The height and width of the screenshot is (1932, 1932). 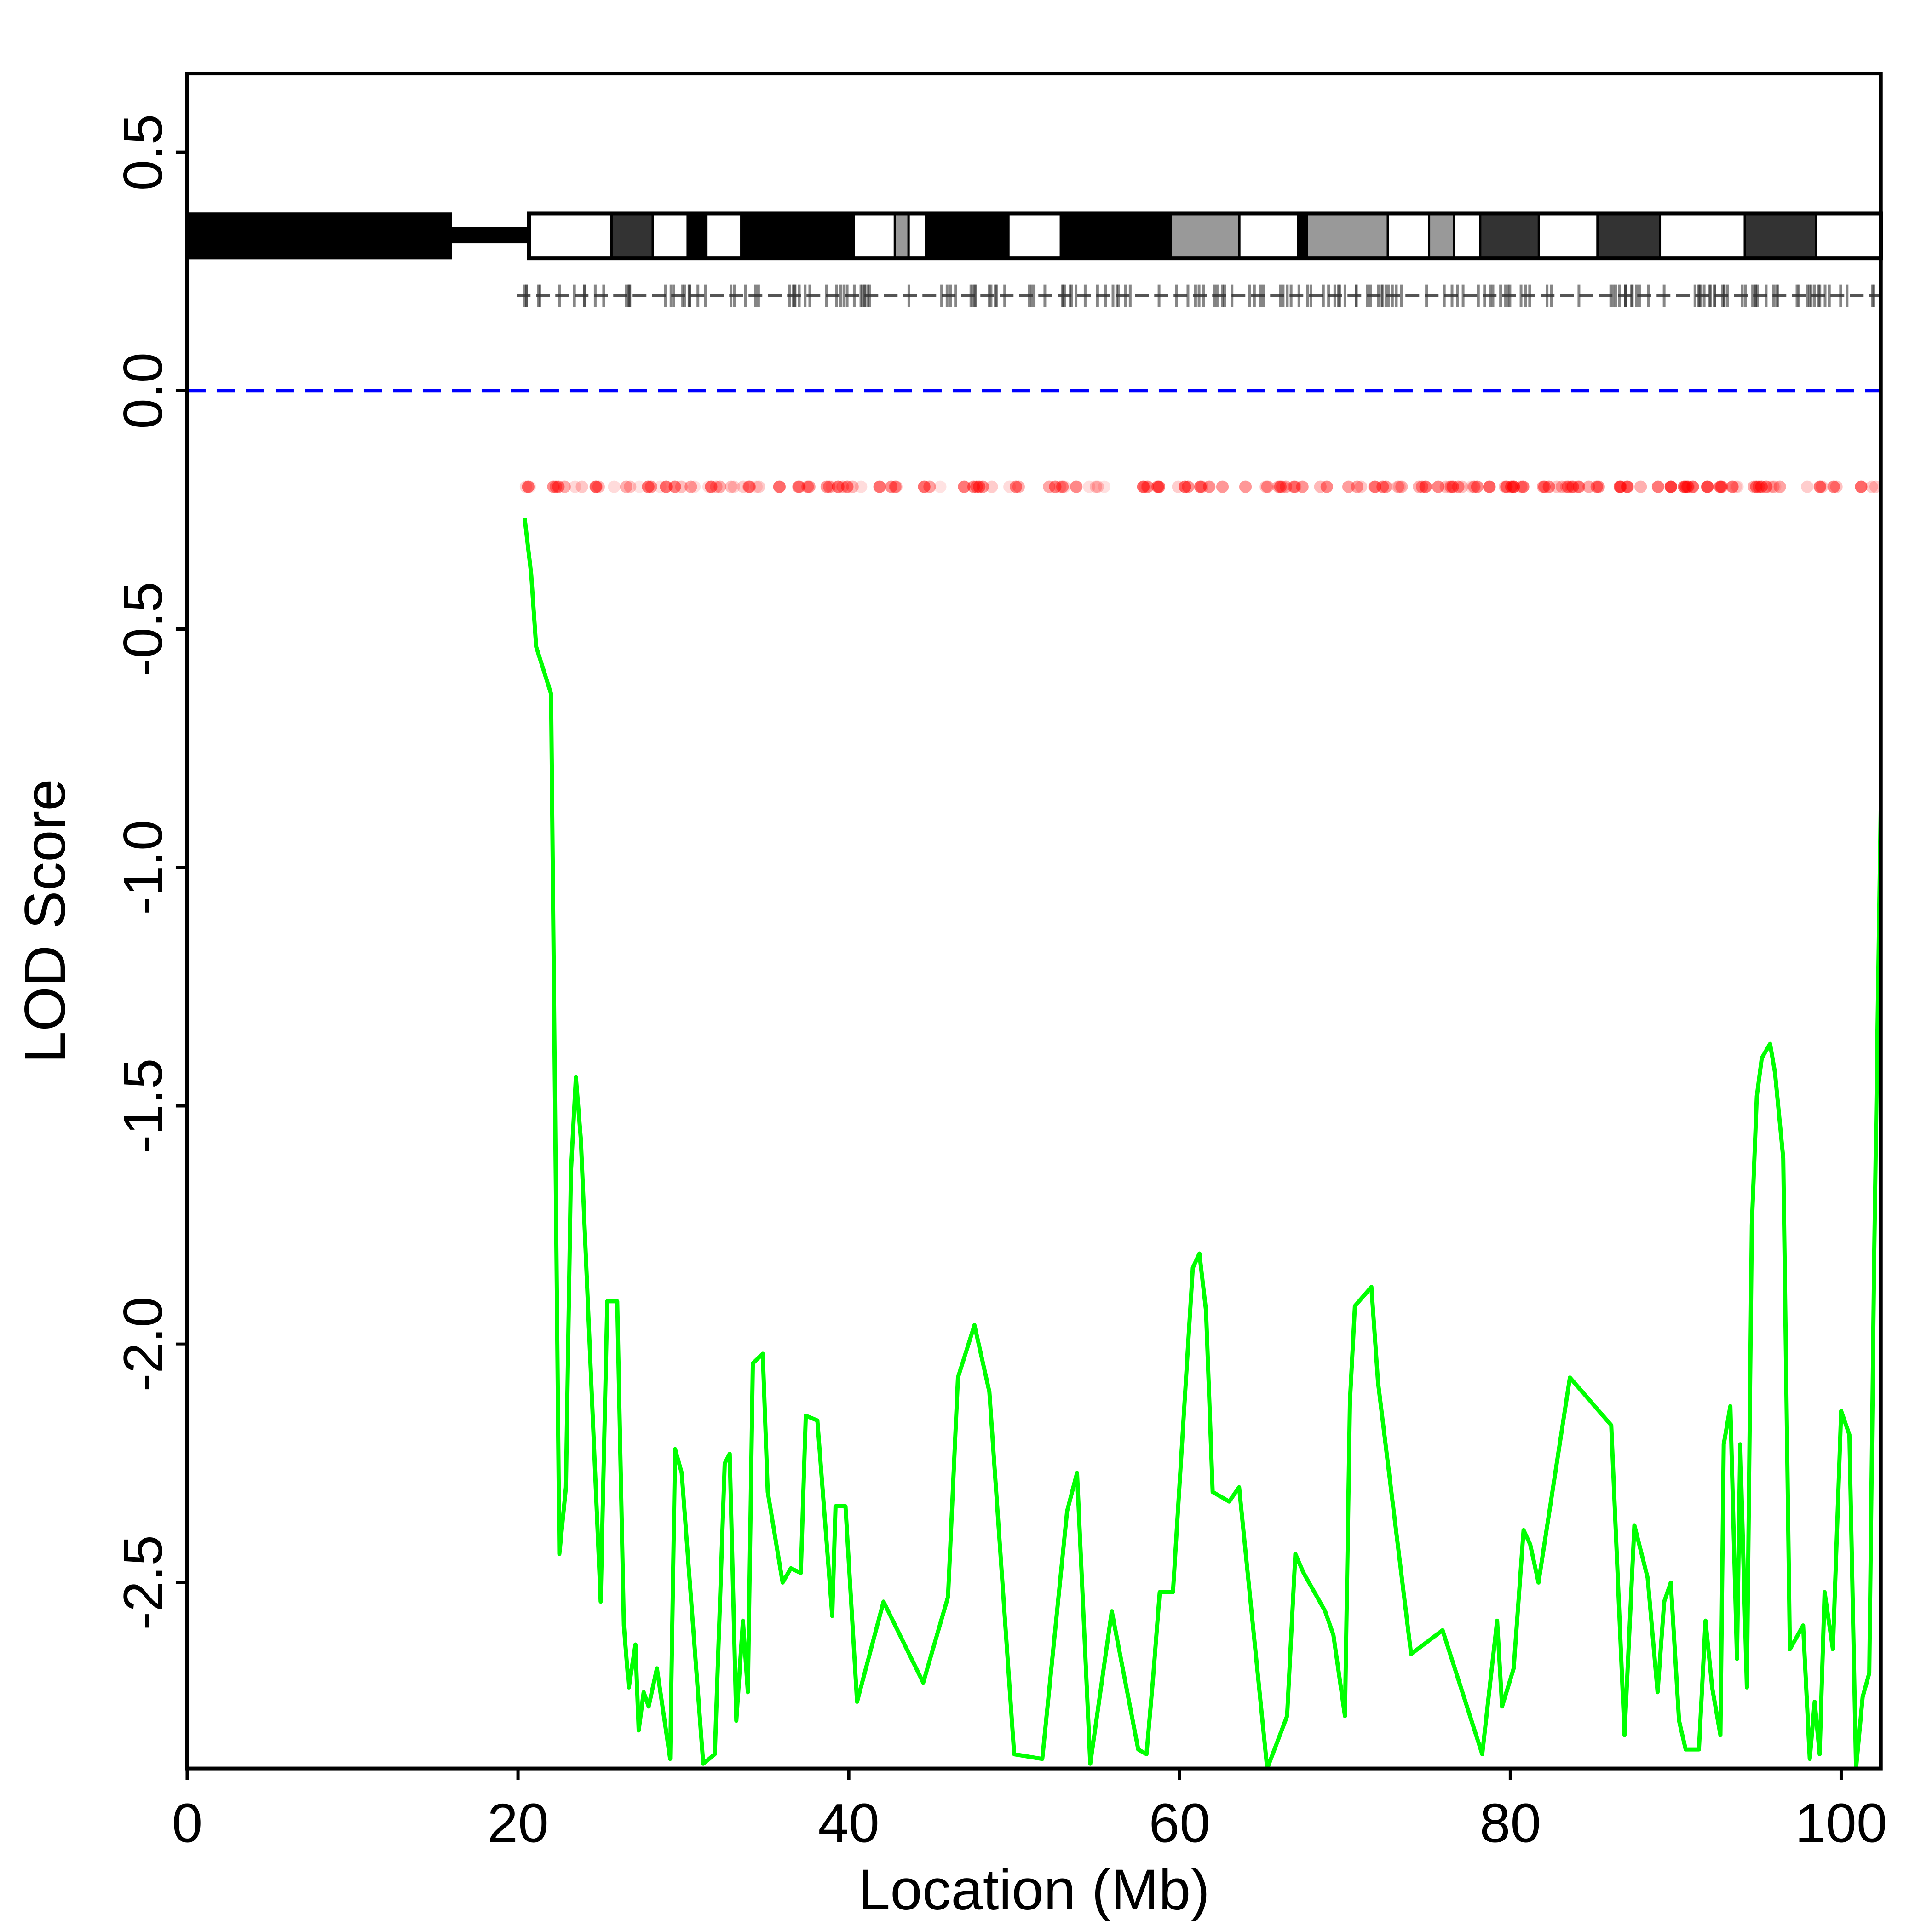 What do you see at coordinates (143, 629) in the screenshot?
I see `y-tick-label: -0.5` at bounding box center [143, 629].